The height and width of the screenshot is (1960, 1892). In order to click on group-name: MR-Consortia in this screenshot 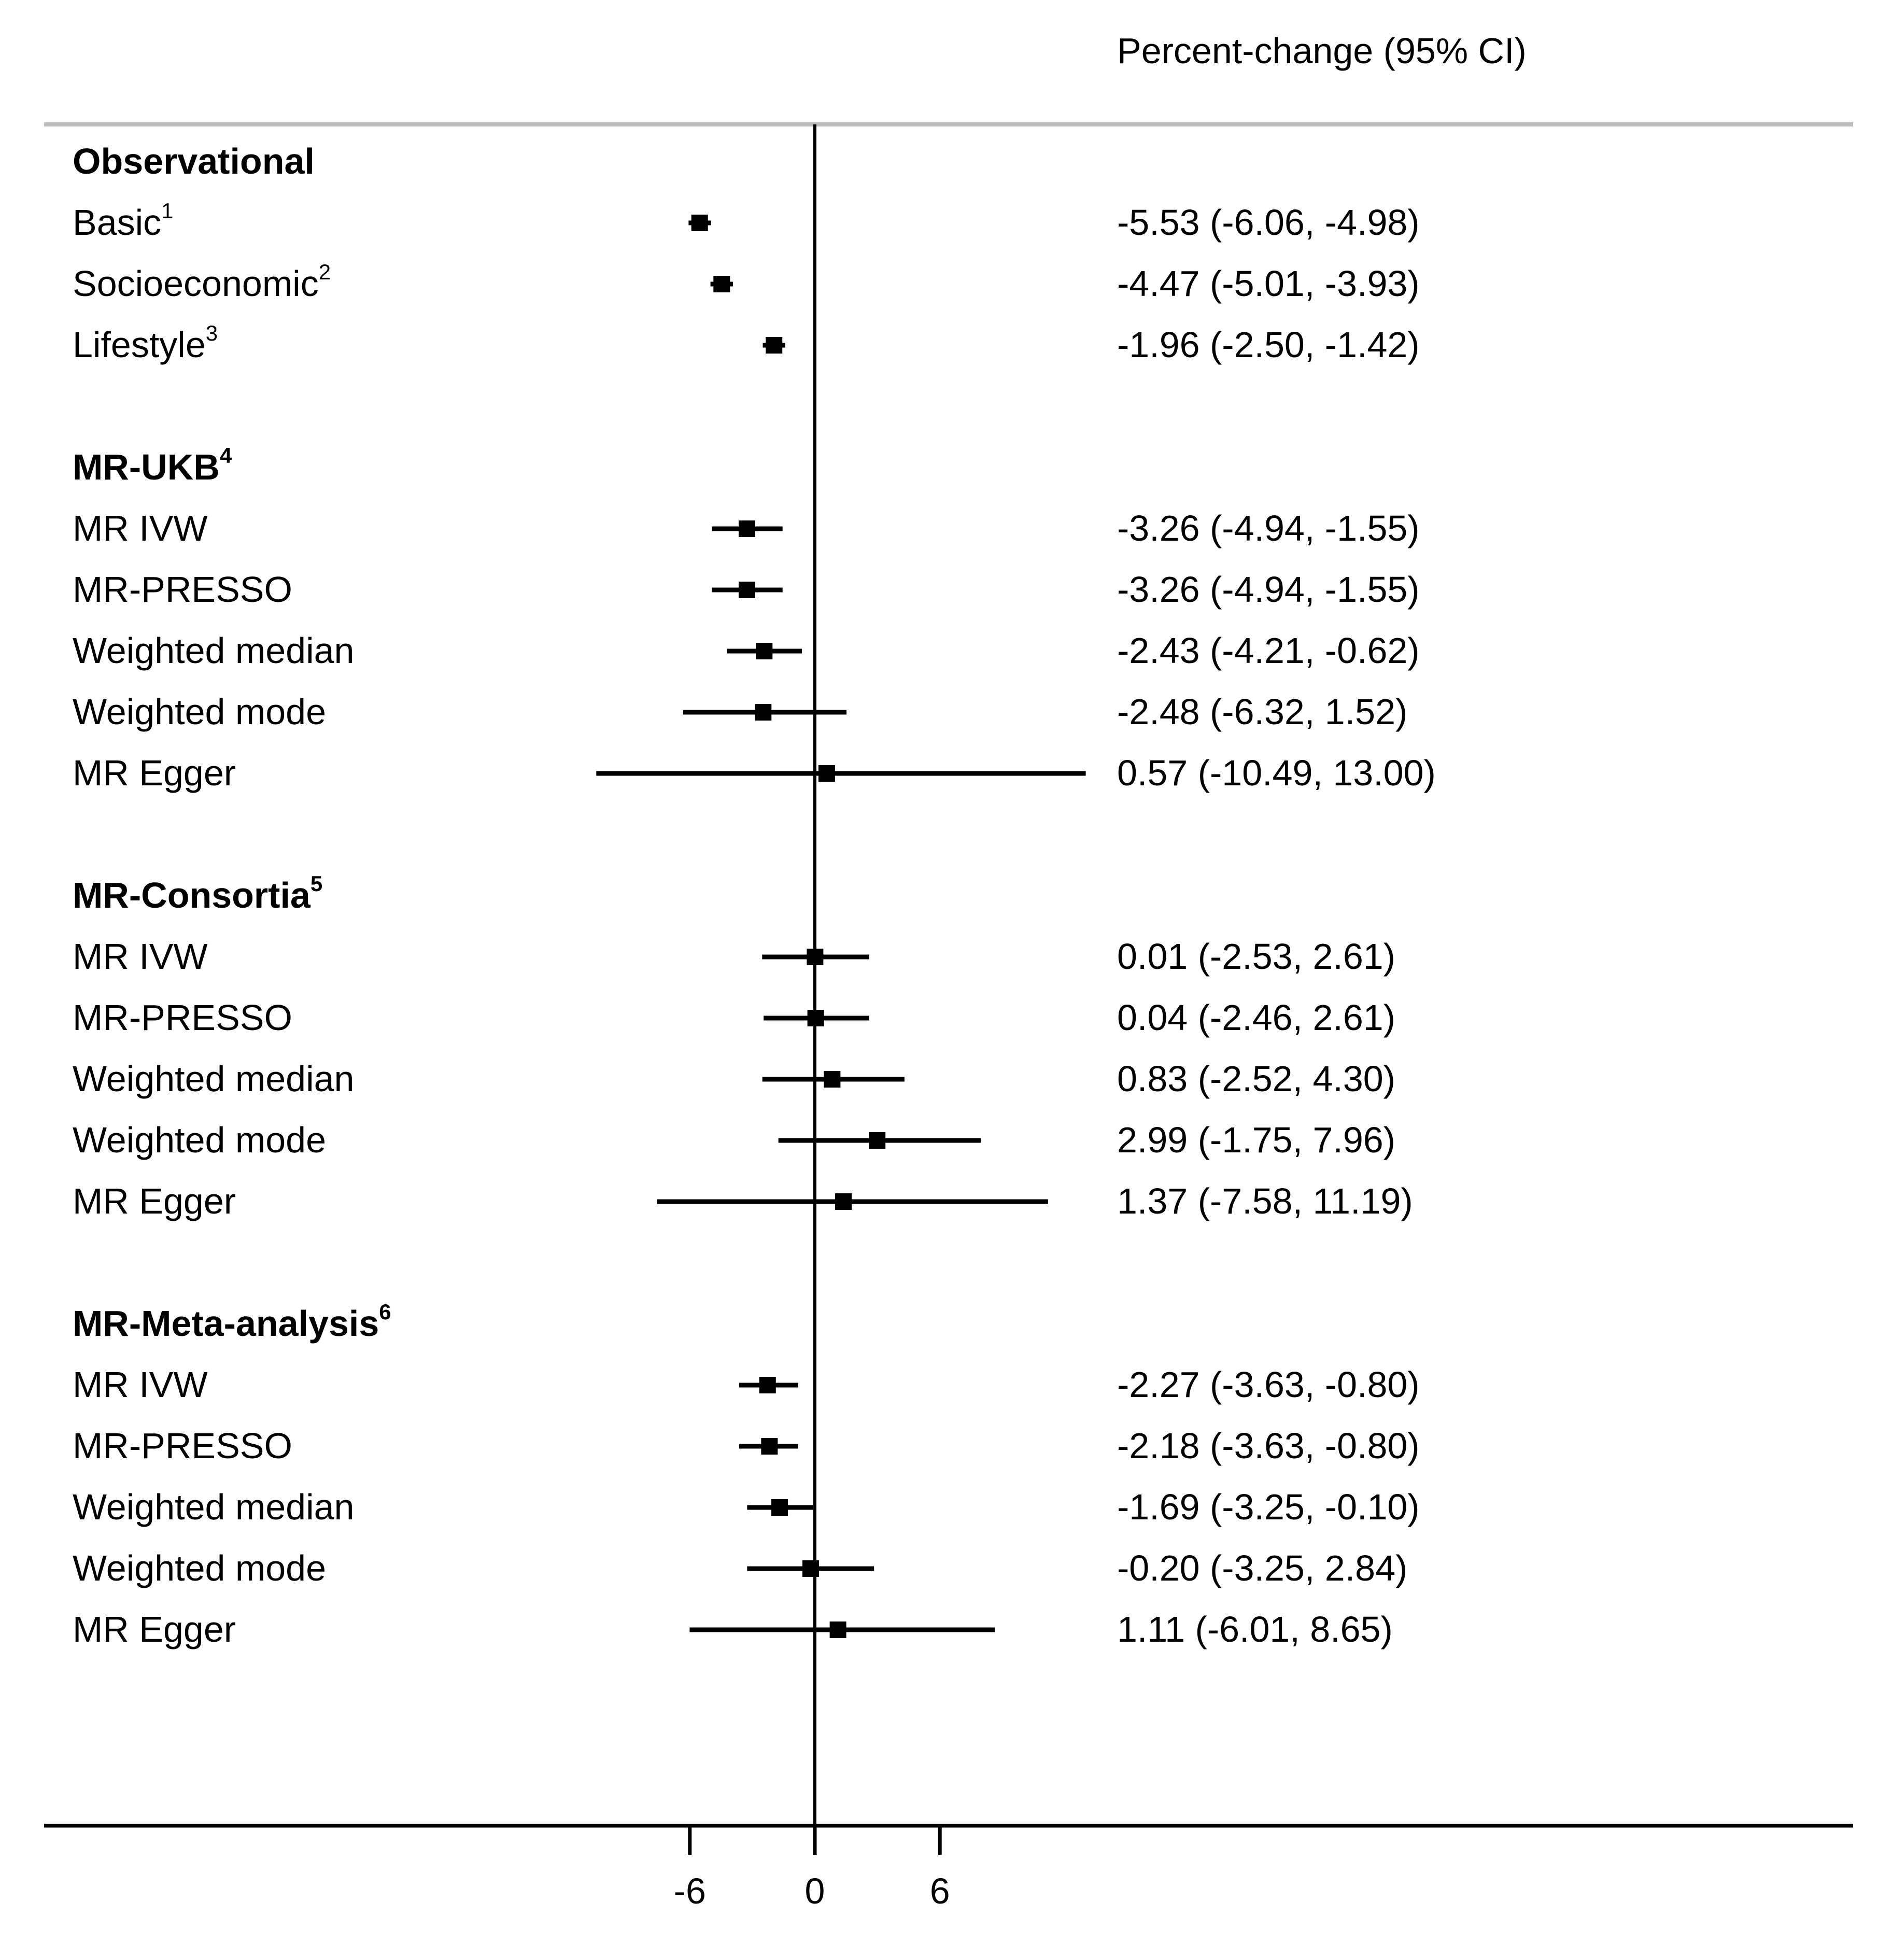, I will do `click(192, 895)`.